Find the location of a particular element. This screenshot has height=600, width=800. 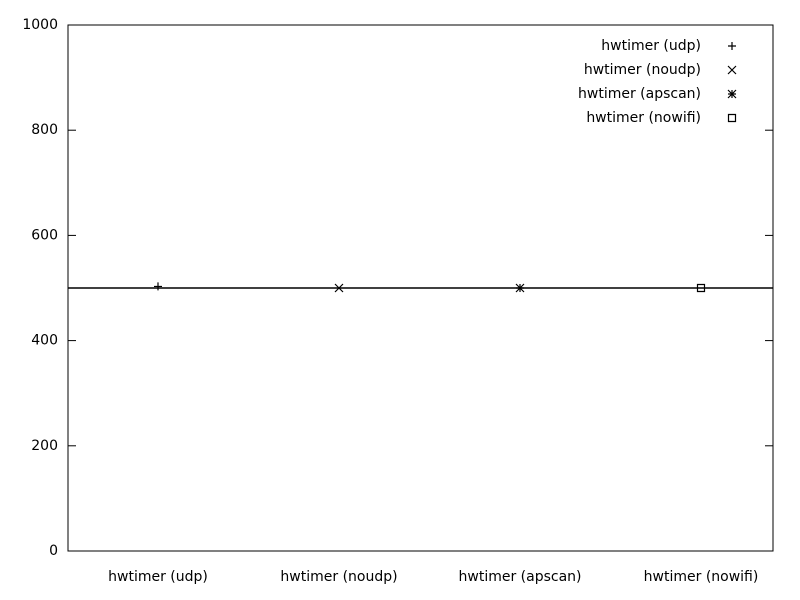

legend-label: hwtimer (nowifi) is located at coordinates (643, 118).